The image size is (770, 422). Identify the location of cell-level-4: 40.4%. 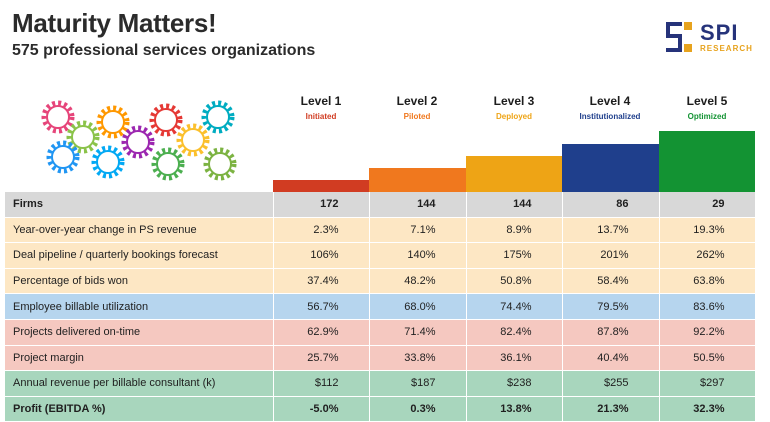
(611, 358).